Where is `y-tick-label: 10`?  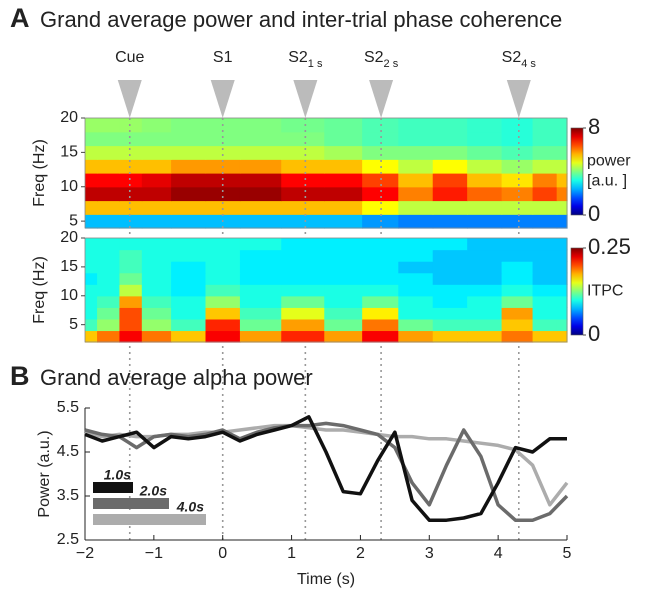
y-tick-label: 10 is located at coordinates (69, 295).